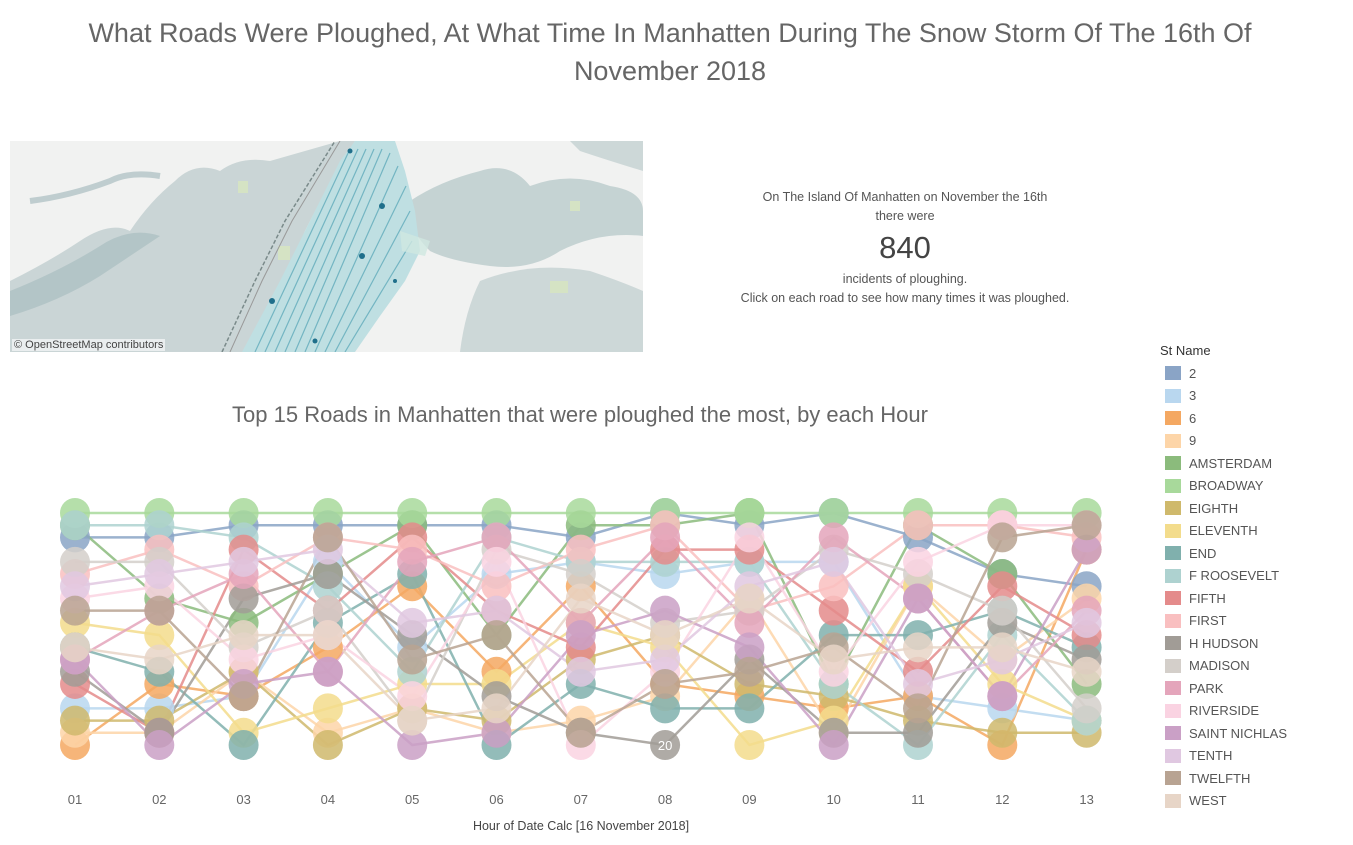 The image size is (1353, 845). What do you see at coordinates (1255, 463) in the screenshot?
I see `legend-item-amsterdam: AMSTERDAM` at bounding box center [1255, 463].